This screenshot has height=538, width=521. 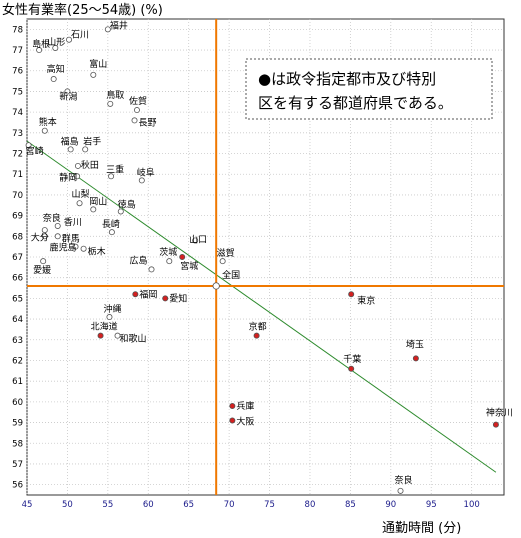 I want to click on data-label: 長野, so click(x=148, y=122).